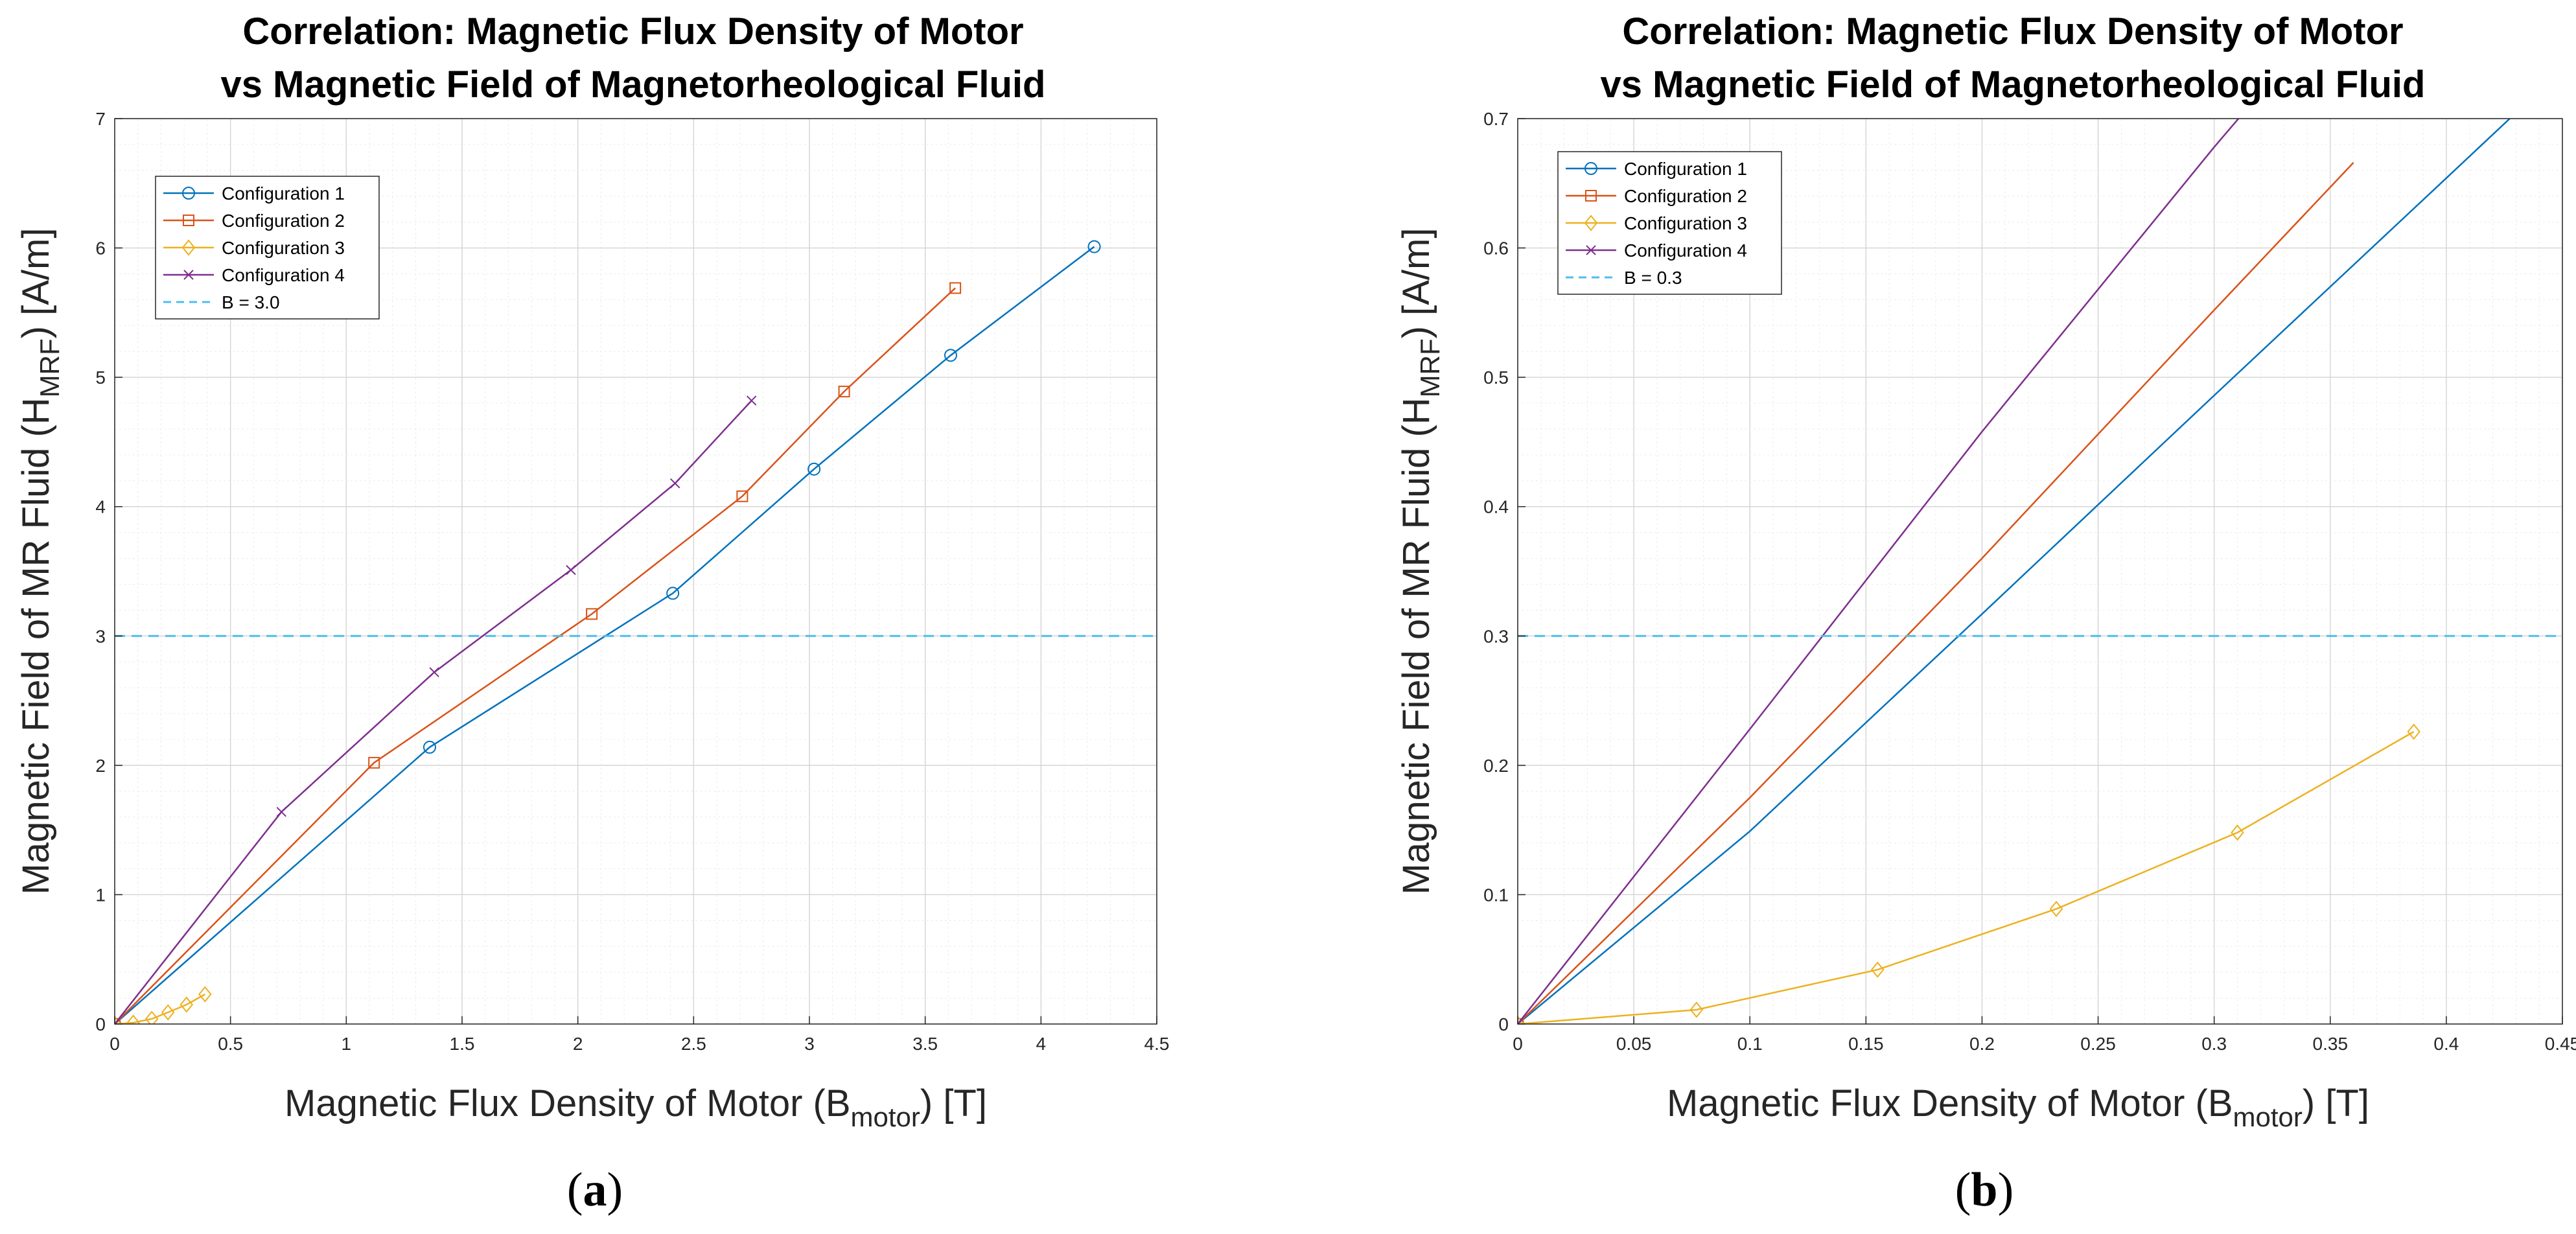 This screenshot has height=1234, width=2576. What do you see at coordinates (693, 1044) in the screenshot?
I see `chart-a-xtick-label: 2.5` at bounding box center [693, 1044].